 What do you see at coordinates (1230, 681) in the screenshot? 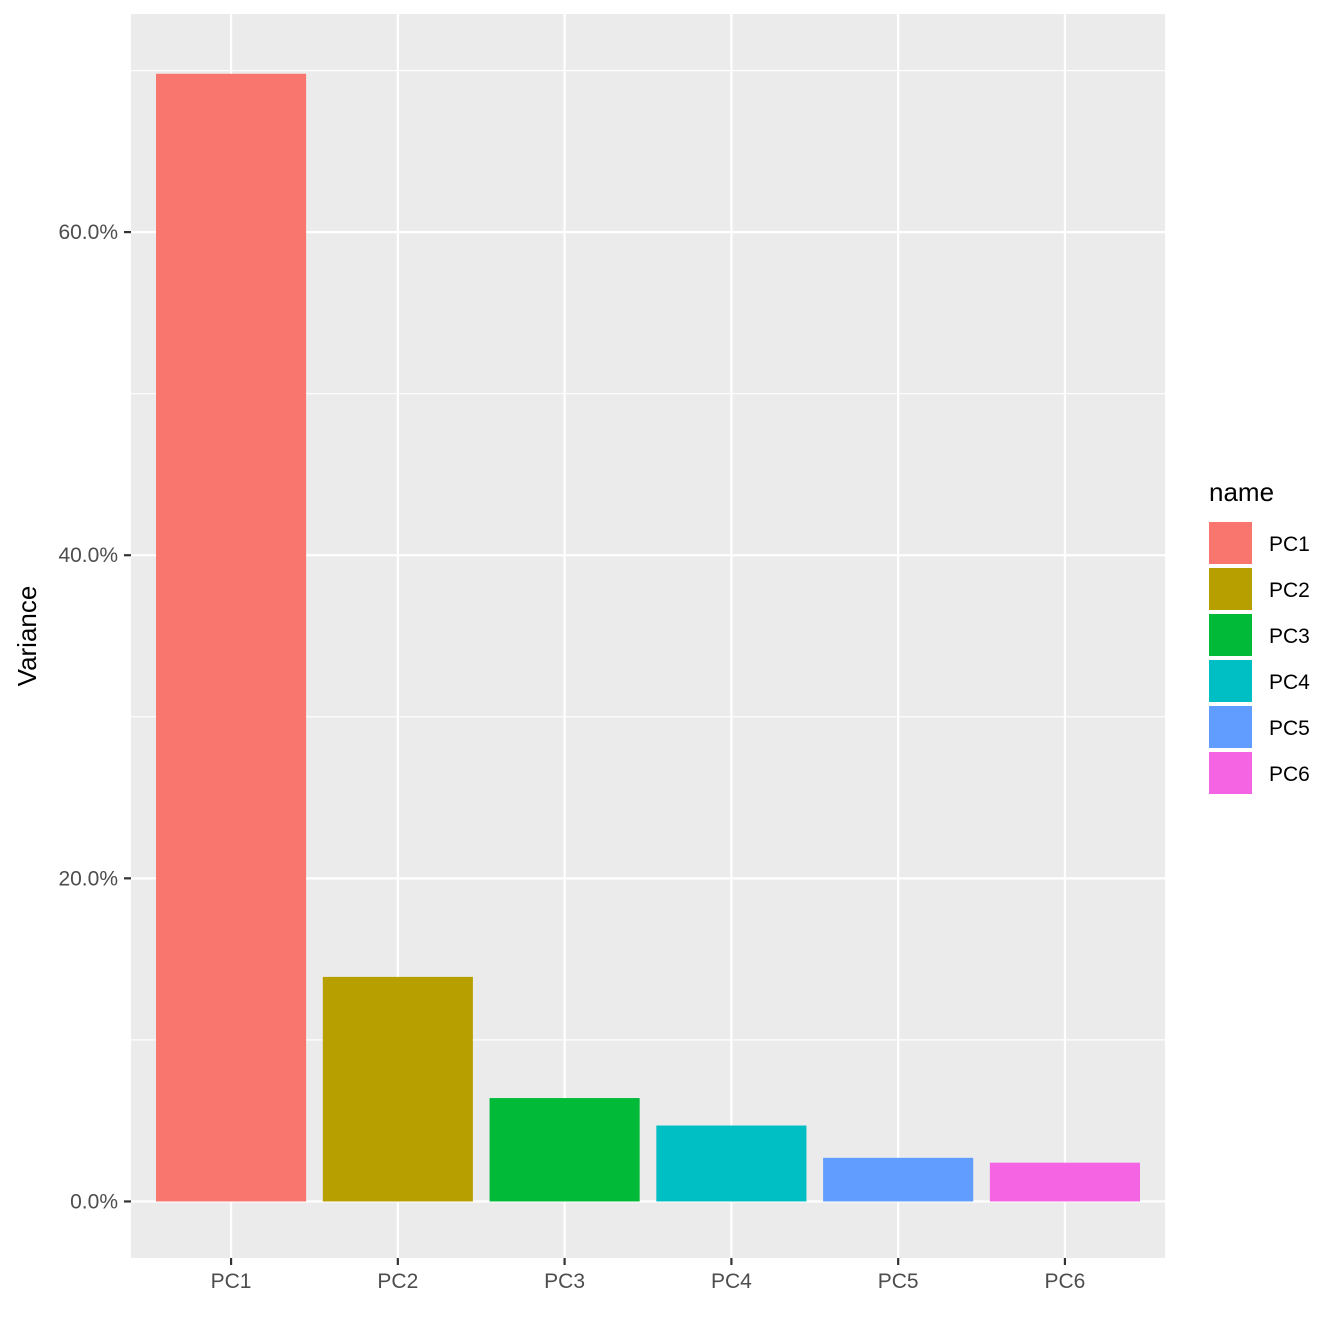
I see `legend-key-pc4` at bounding box center [1230, 681].